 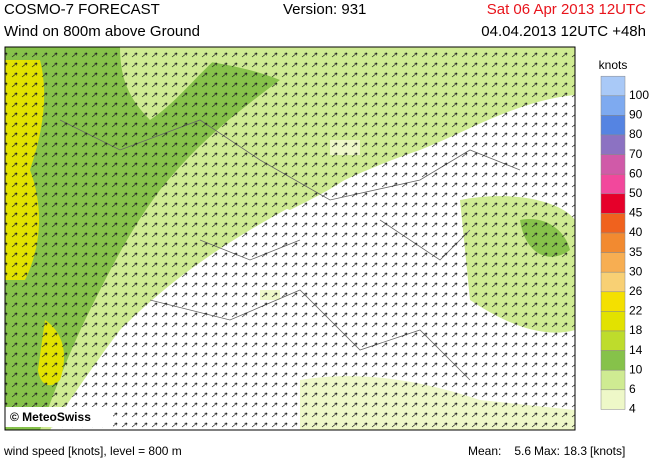 I want to click on legend-label: 26, so click(x=636, y=291).